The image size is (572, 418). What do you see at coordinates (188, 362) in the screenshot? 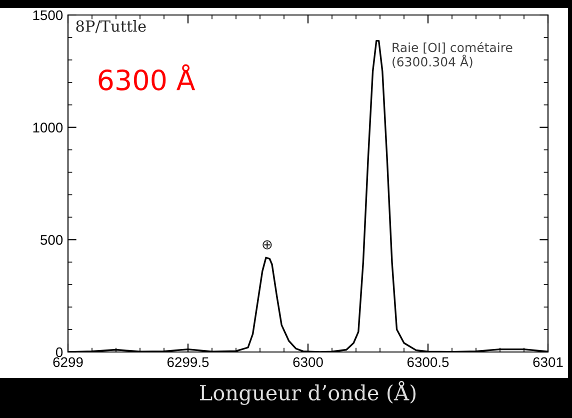
I see `x-tick-label: 6299.5` at bounding box center [188, 362].